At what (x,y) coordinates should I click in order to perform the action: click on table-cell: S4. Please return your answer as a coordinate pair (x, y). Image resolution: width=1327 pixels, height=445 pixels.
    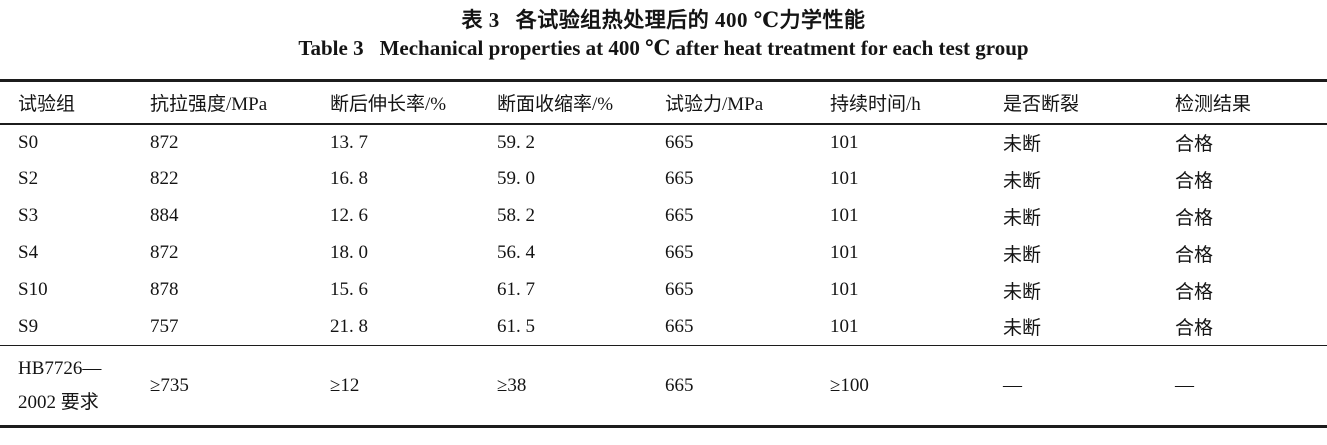
    Looking at the image, I should click on (28, 252).